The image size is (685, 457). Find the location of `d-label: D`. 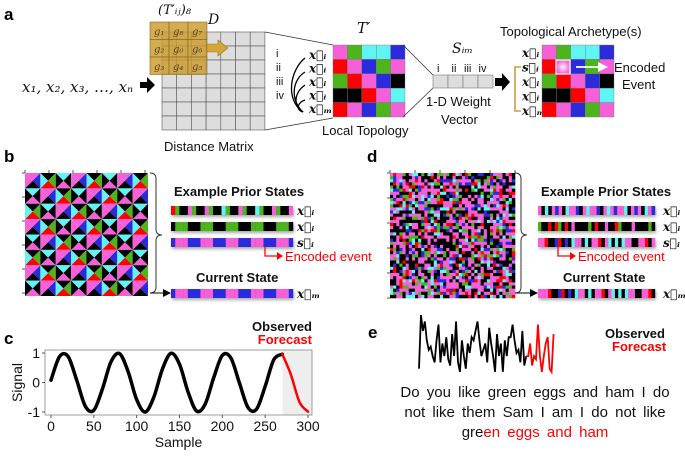

d-label: D is located at coordinates (213, 20).